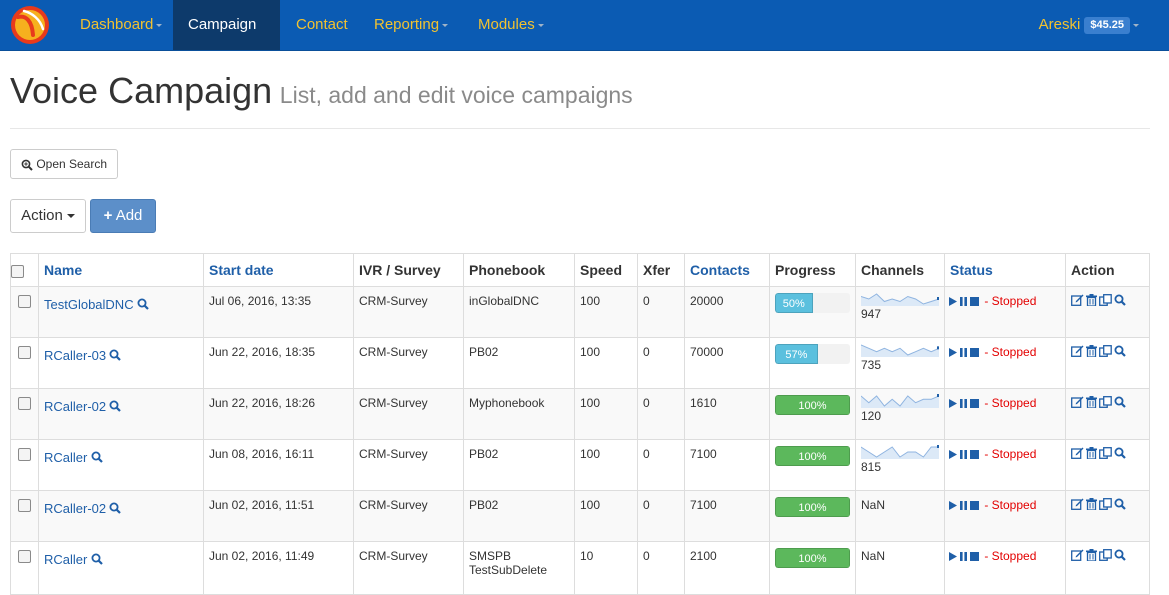  I want to click on nav-modules: Modules, so click(511, 25).